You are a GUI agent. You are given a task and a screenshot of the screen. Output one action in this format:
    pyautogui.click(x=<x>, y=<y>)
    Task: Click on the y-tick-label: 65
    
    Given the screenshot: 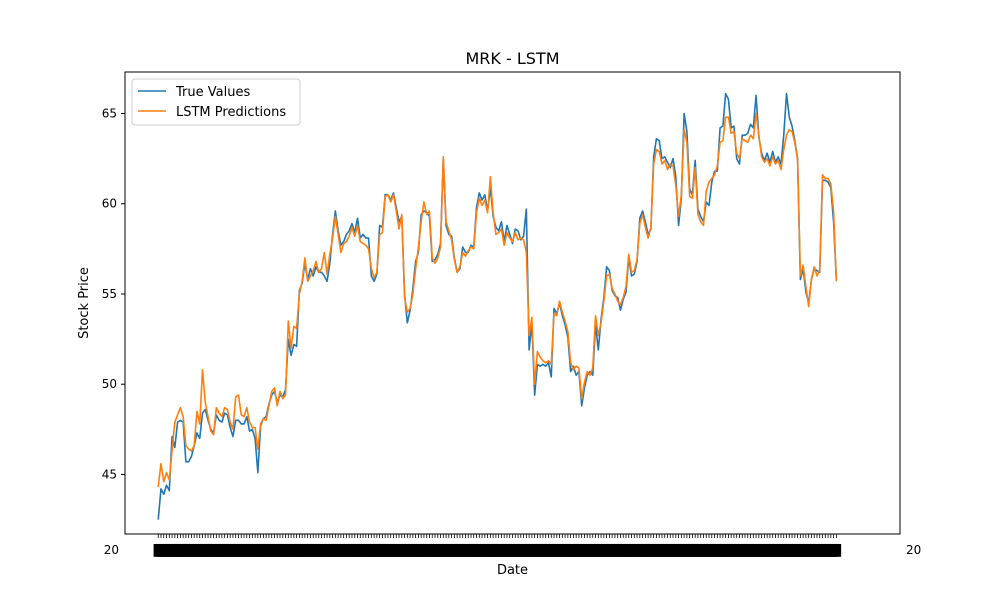 What is the action you would take?
    pyautogui.click(x=109, y=114)
    